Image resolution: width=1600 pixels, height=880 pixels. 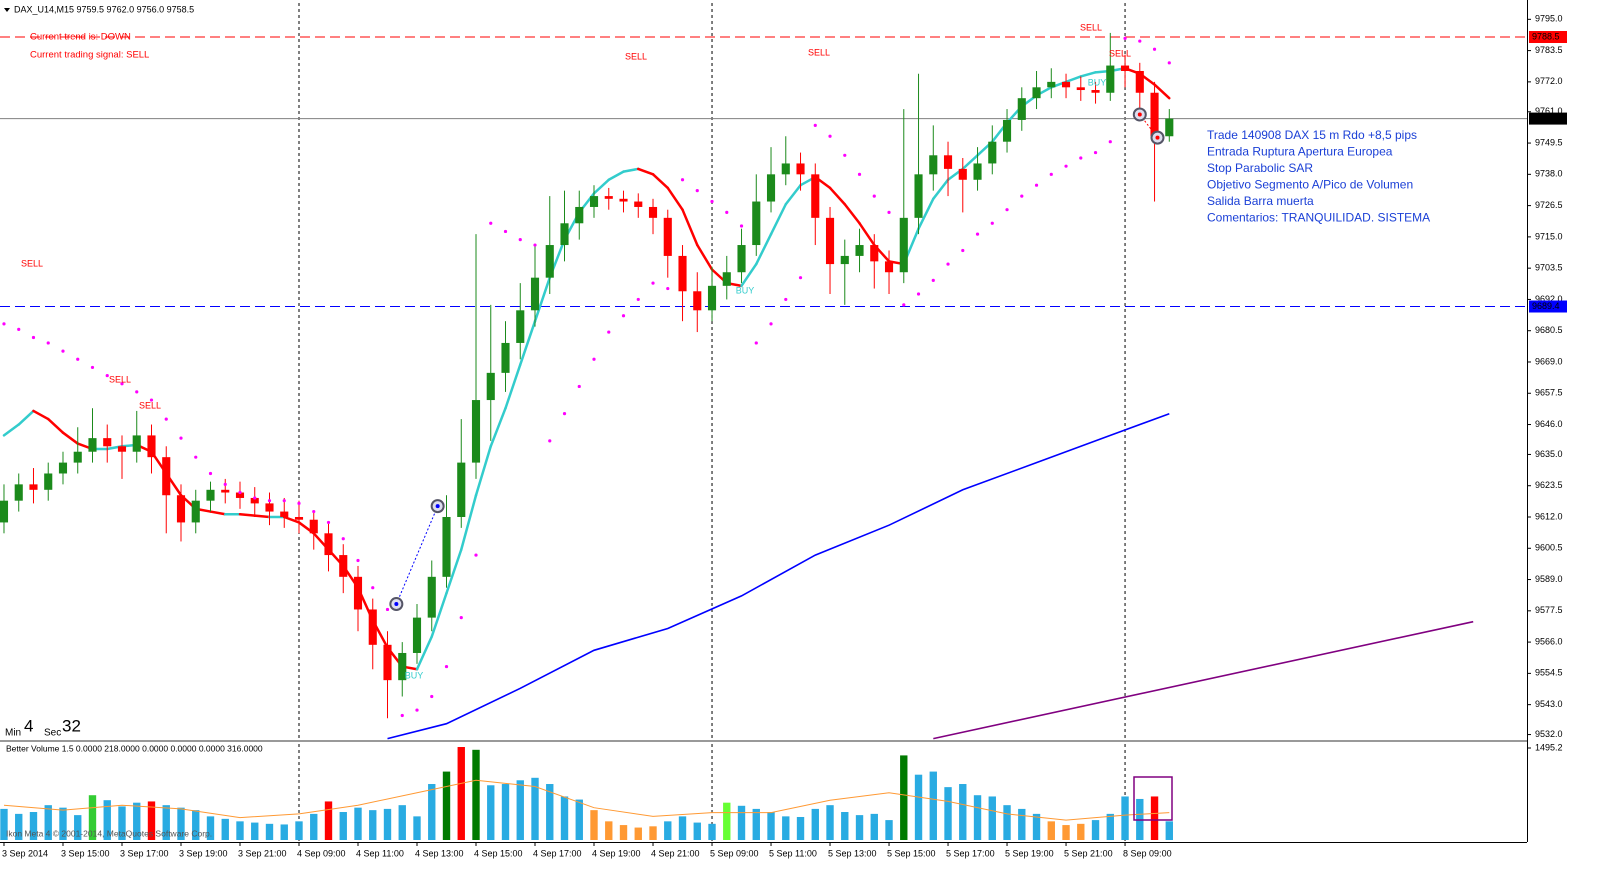 What do you see at coordinates (1549, 111) in the screenshot?
I see `y-tick-label: 9761.0` at bounding box center [1549, 111].